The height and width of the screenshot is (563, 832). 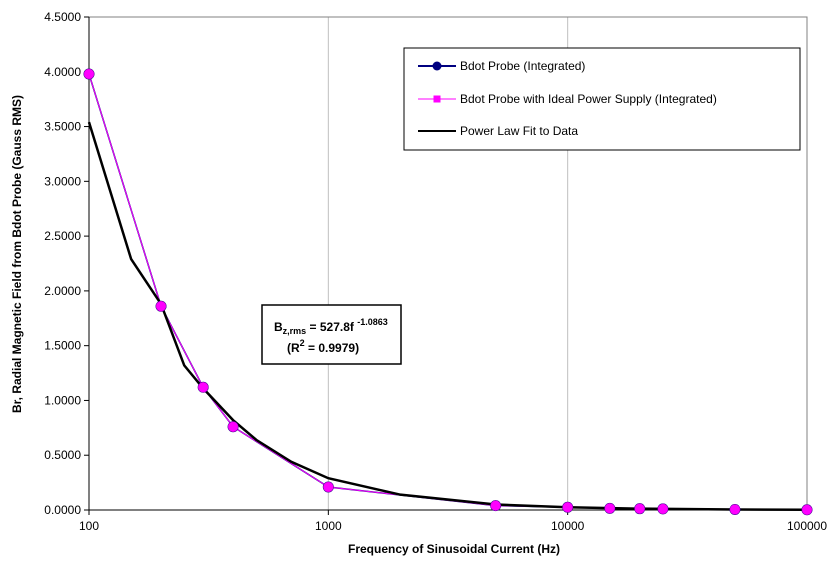 What do you see at coordinates (62, 291) in the screenshot?
I see `y-tick-label-4: 2.0000` at bounding box center [62, 291].